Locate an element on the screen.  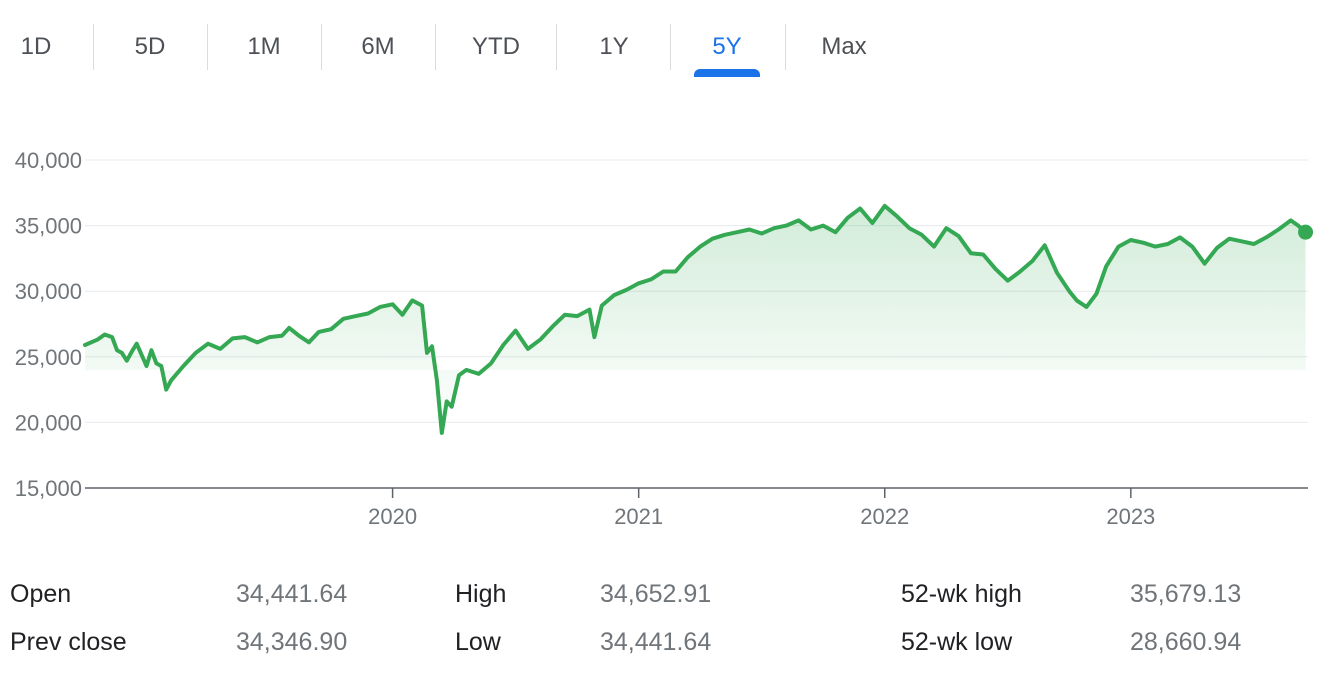
time-range-tabs: 1D 5D 1M 6M YTD 1Y 5Y Max is located at coordinates (450, 40).